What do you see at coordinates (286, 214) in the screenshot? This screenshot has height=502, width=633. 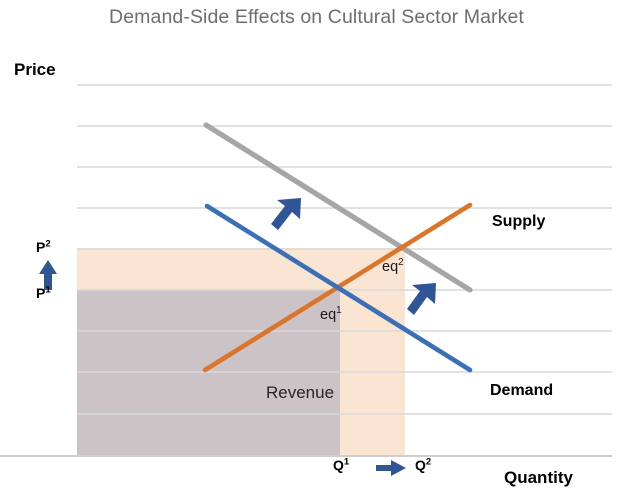 I see `demand-shift-arrow-upper` at bounding box center [286, 214].